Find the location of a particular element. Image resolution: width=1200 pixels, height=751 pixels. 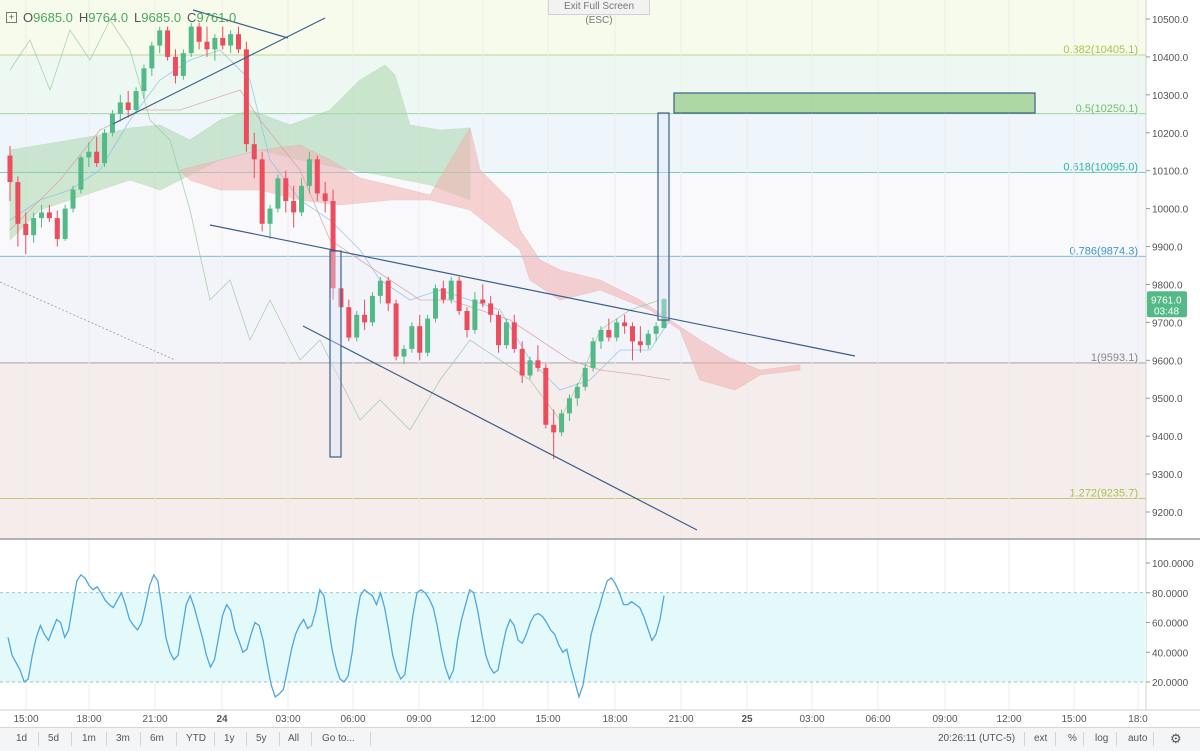

time-axis-label: 06:00 is located at coordinates (877, 719).